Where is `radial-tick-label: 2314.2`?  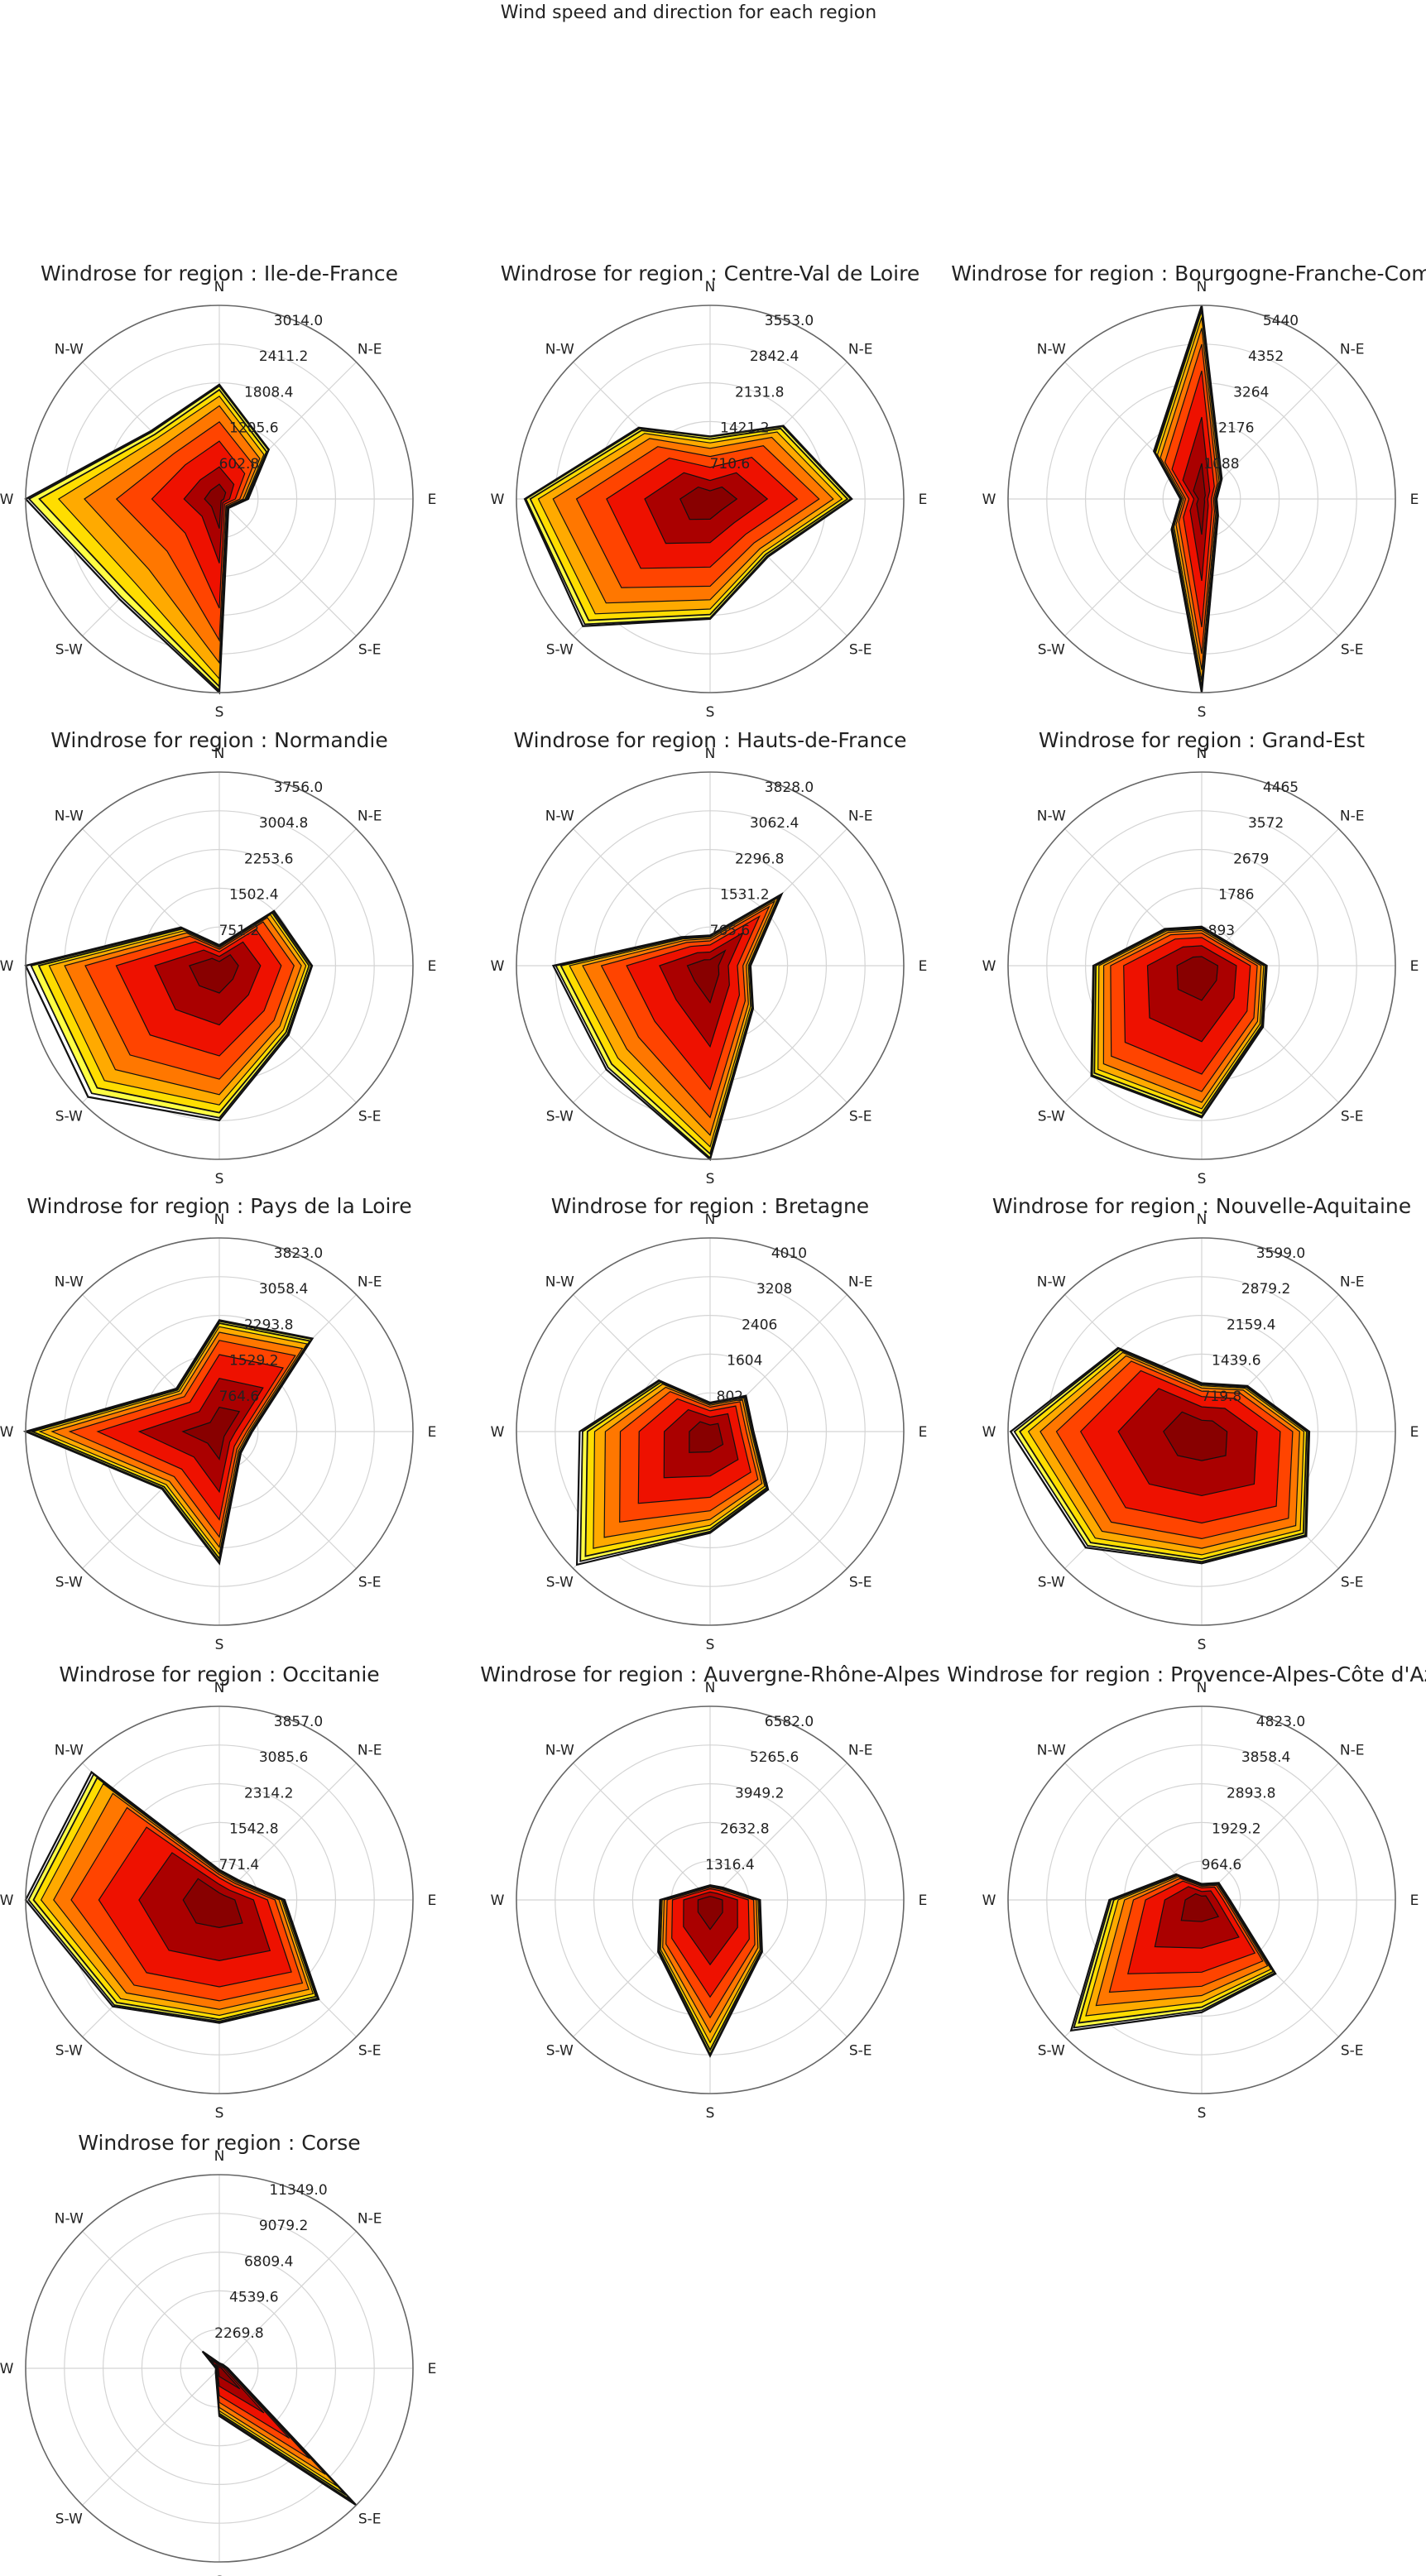 radial-tick-label: 2314.2 is located at coordinates (268, 1793).